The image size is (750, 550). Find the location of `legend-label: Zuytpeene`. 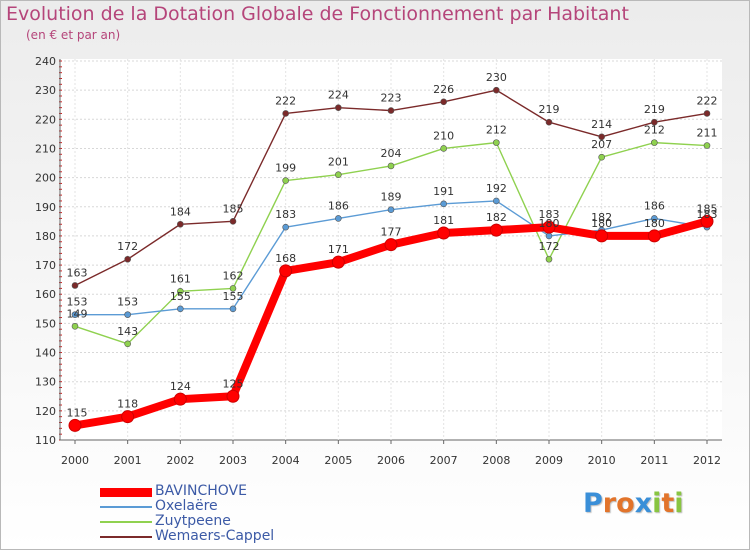

legend-label: Zuytpeene is located at coordinates (193, 521).